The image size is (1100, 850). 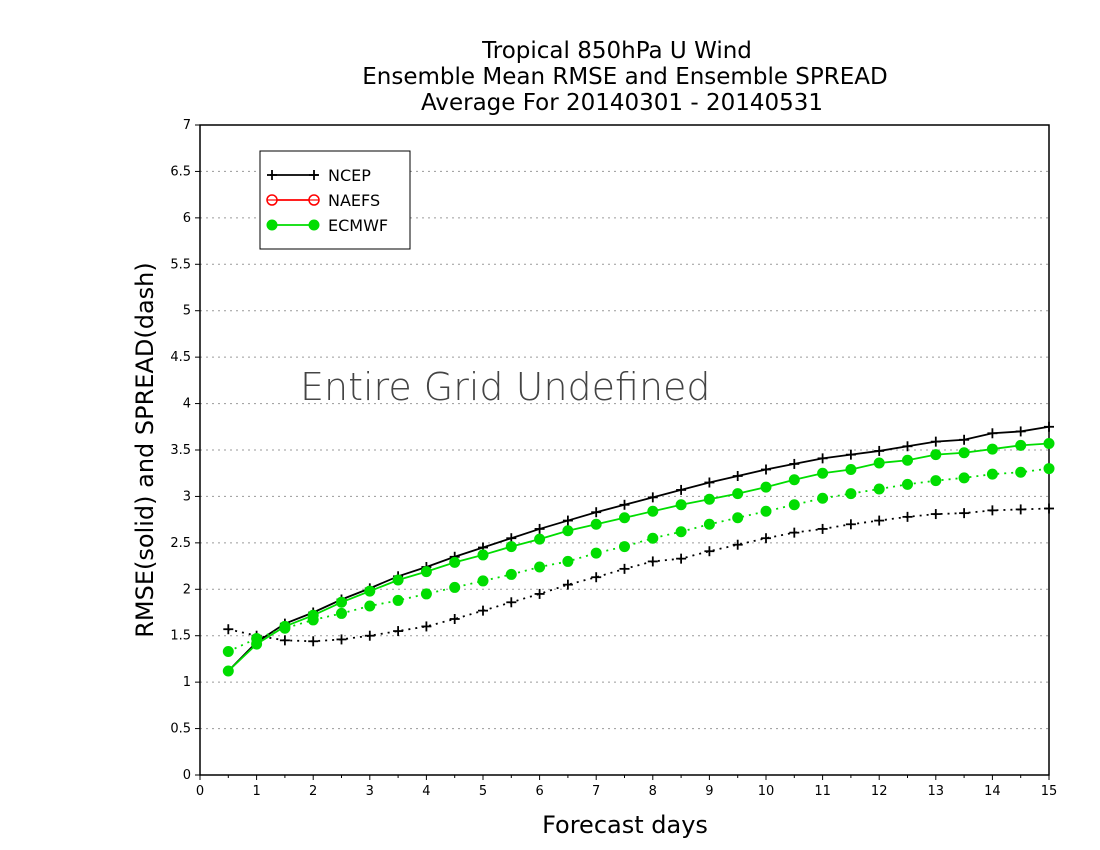 What do you see at coordinates (426, 791) in the screenshot?
I see `x-tick-label: 4` at bounding box center [426, 791].